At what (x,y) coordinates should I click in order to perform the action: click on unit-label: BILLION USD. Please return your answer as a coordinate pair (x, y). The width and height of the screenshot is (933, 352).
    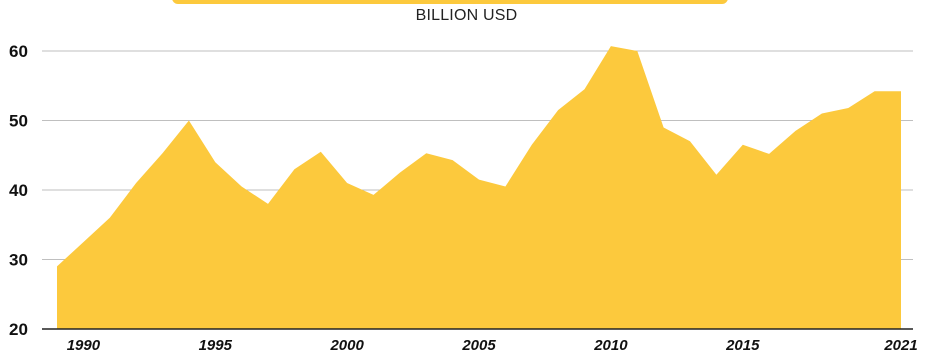
    Looking at the image, I should click on (466, 15).